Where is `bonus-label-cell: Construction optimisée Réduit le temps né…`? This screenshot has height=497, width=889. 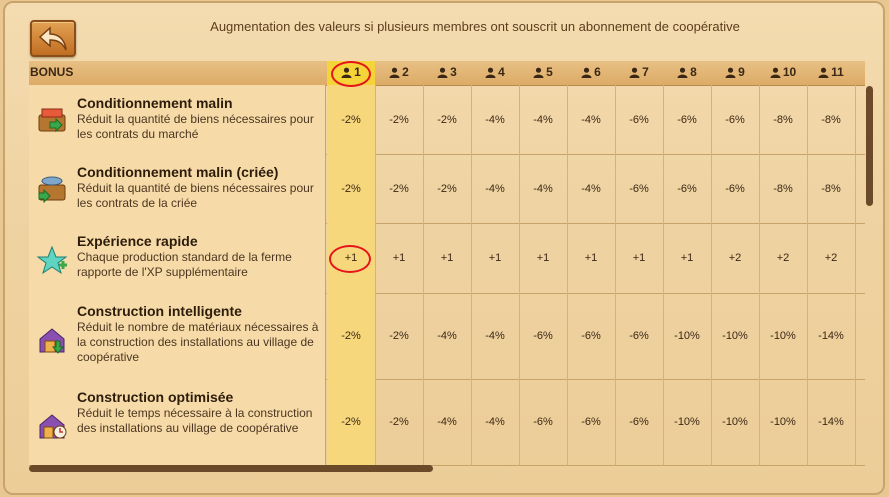
bonus-label-cell: Construction optimisée Réduit le temps né… is located at coordinates (177, 422).